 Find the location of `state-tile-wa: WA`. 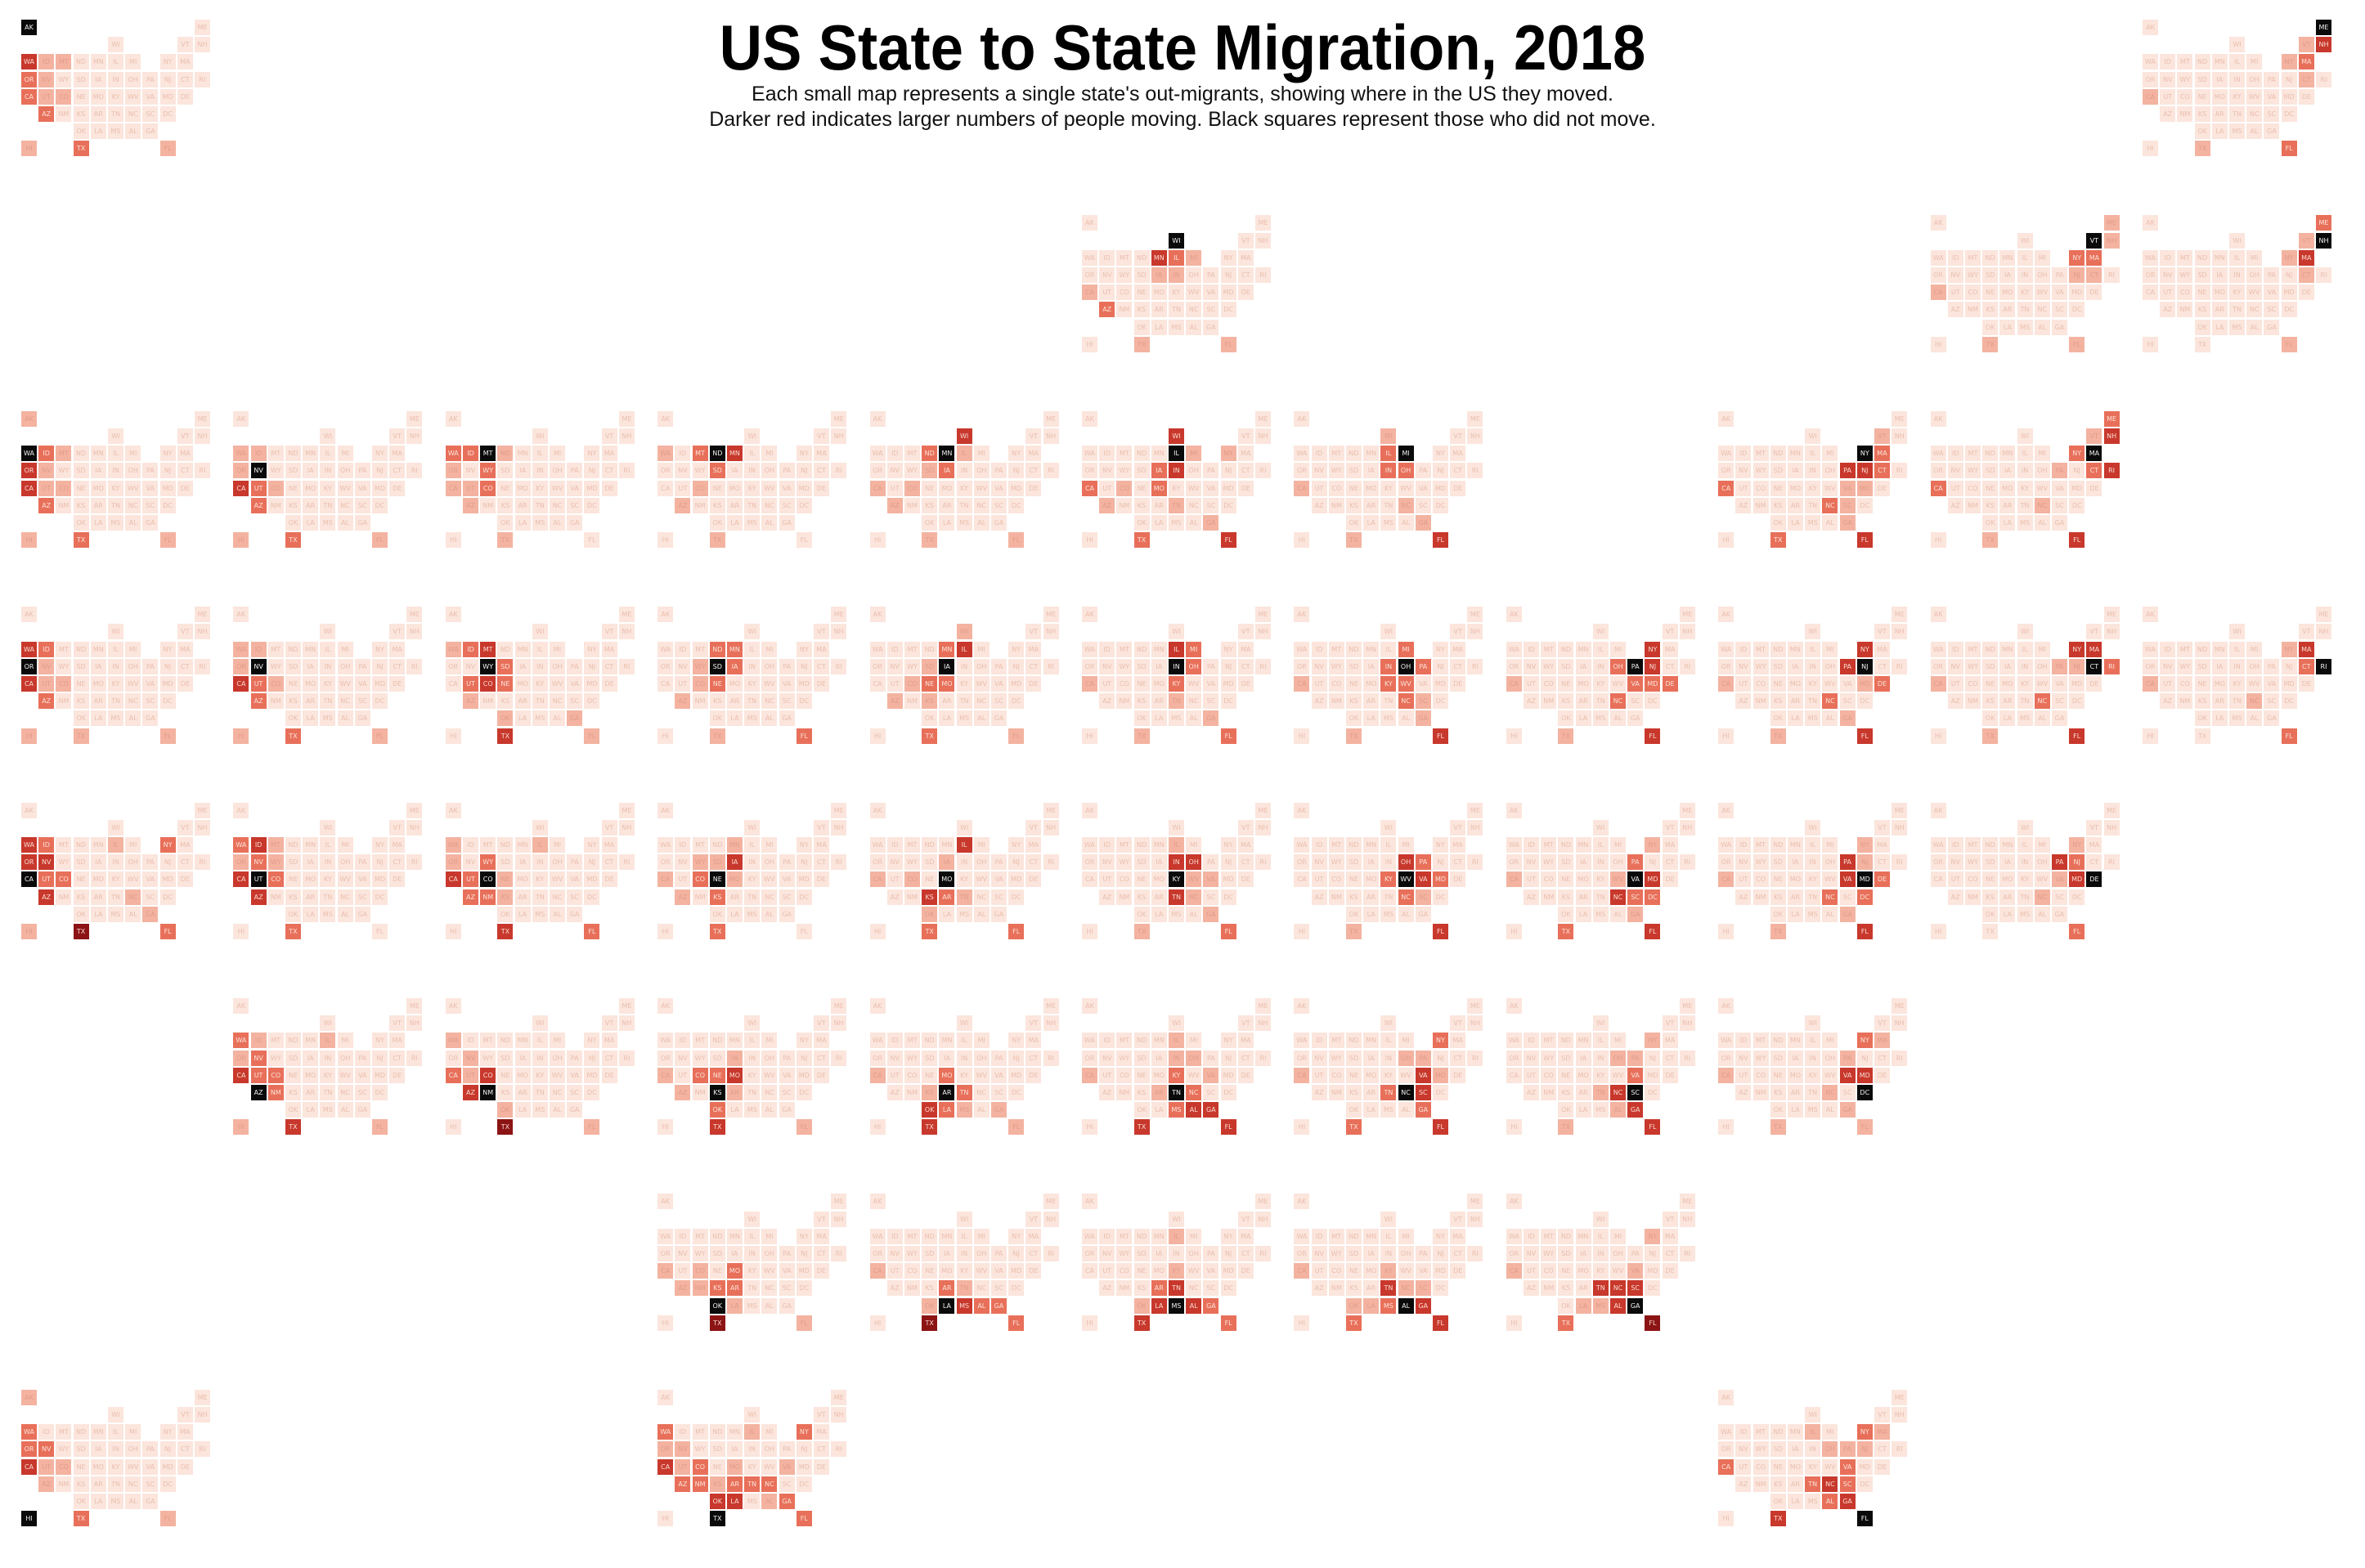

state-tile-wa: WA is located at coordinates (877, 1041).